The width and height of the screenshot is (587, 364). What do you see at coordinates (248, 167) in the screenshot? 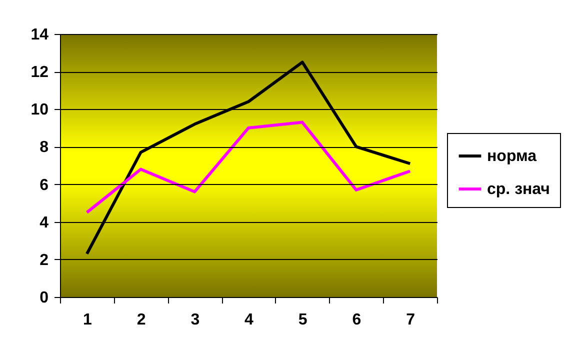
I see `line-series` at bounding box center [248, 167].